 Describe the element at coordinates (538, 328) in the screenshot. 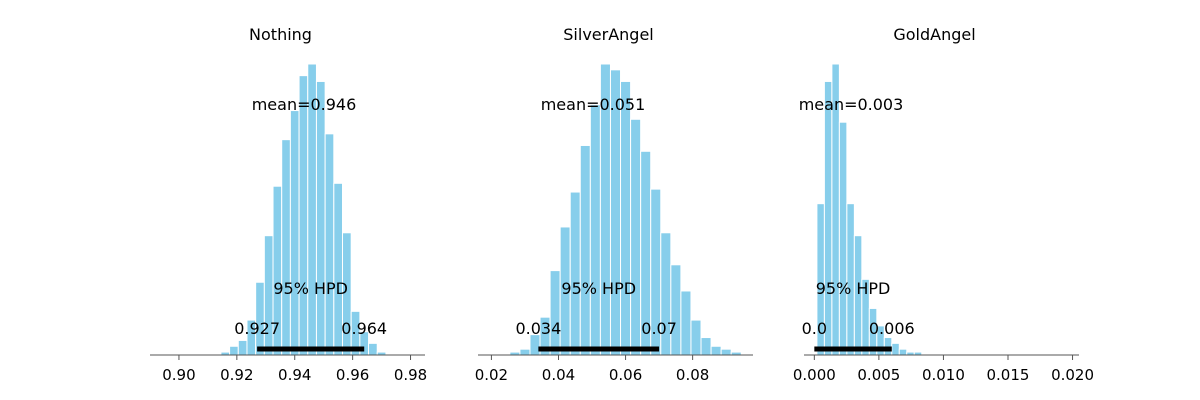

I see `hpd-lower-value: 0.034` at that location.